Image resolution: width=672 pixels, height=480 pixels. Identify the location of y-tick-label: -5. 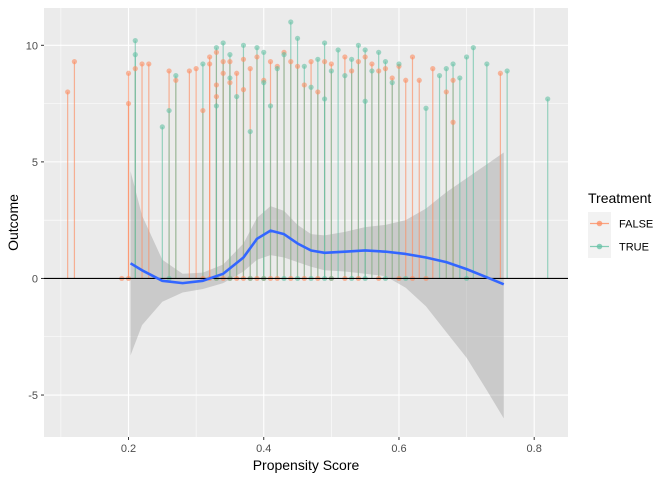
(33, 396).